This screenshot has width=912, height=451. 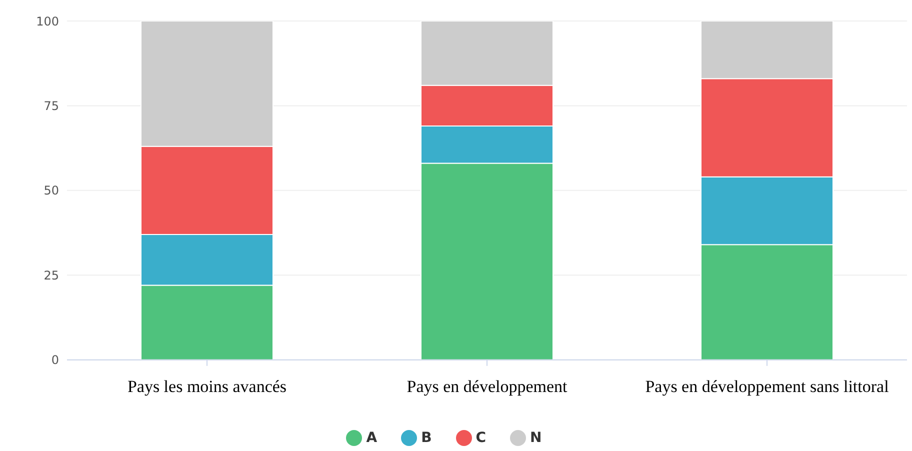 What do you see at coordinates (481, 438) in the screenshot?
I see `legend-label: C` at bounding box center [481, 438].